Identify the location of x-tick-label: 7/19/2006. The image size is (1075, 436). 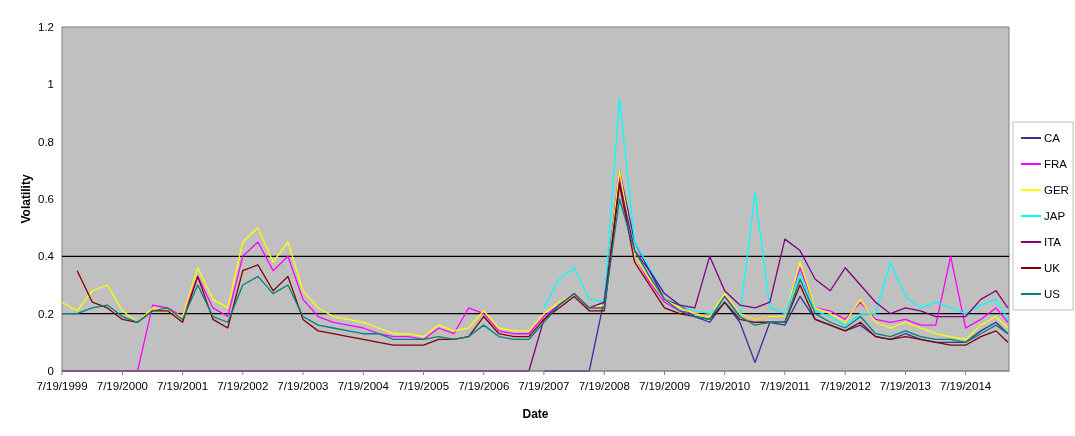
(484, 386).